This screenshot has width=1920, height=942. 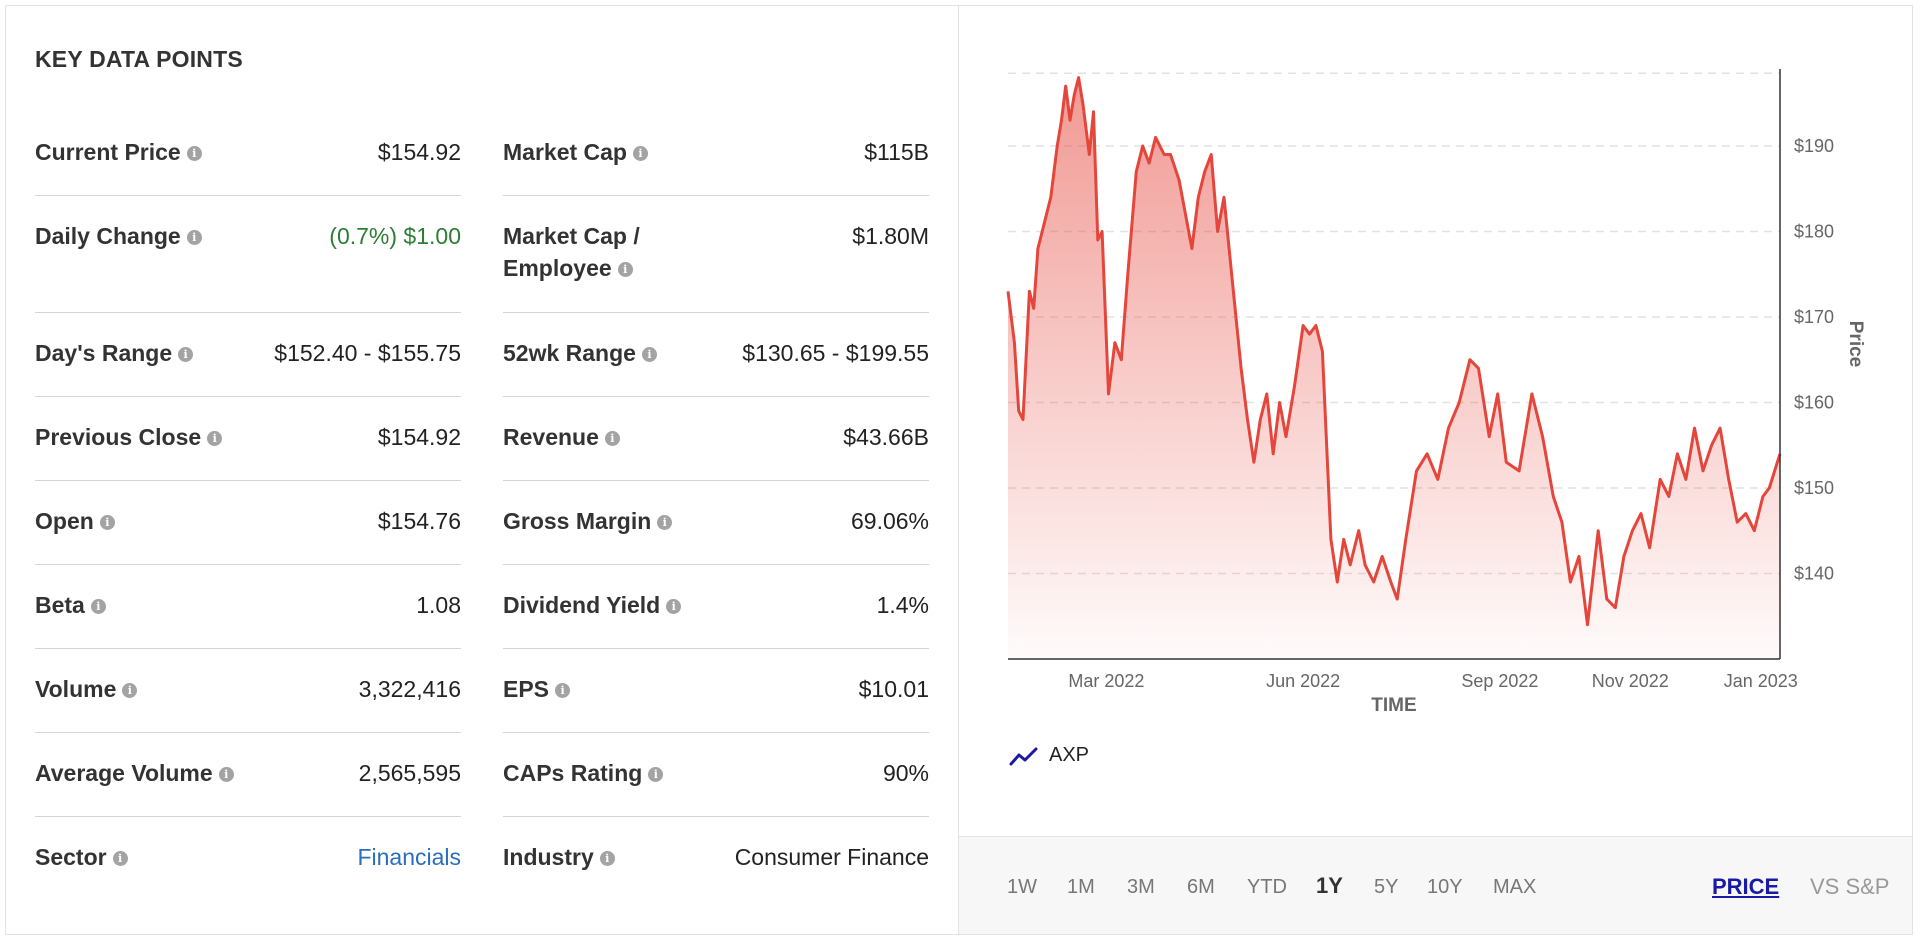 What do you see at coordinates (1814, 402) in the screenshot?
I see `y-tick-label: $160` at bounding box center [1814, 402].